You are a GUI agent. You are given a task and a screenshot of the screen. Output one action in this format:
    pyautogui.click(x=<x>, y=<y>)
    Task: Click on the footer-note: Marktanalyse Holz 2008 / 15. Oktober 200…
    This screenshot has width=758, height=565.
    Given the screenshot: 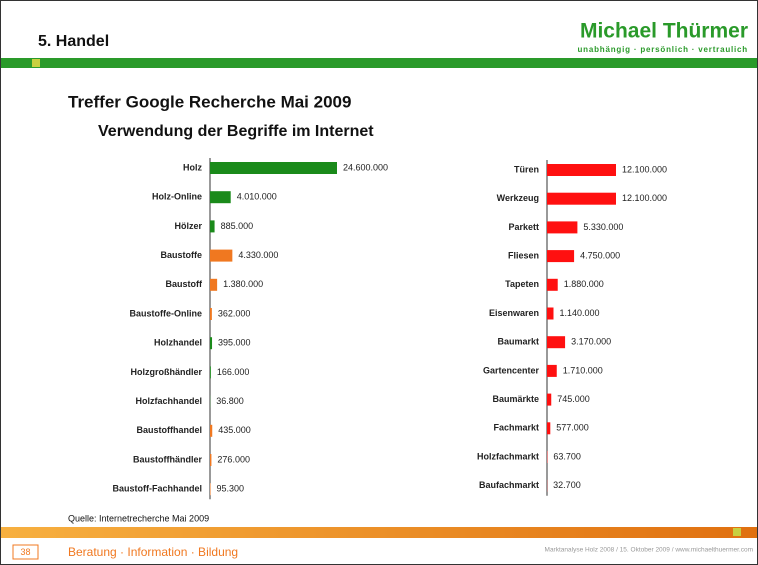 What is the action you would take?
    pyautogui.click(x=649, y=550)
    